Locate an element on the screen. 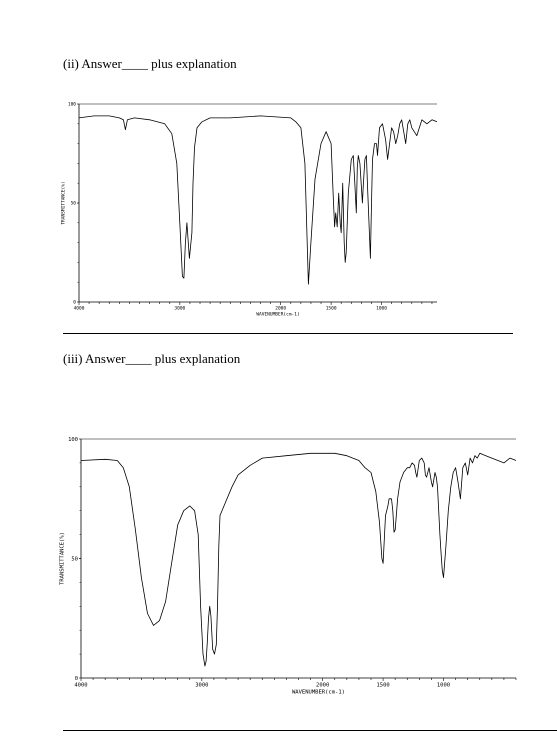  y-tick-label: 50 is located at coordinates (74, 204).